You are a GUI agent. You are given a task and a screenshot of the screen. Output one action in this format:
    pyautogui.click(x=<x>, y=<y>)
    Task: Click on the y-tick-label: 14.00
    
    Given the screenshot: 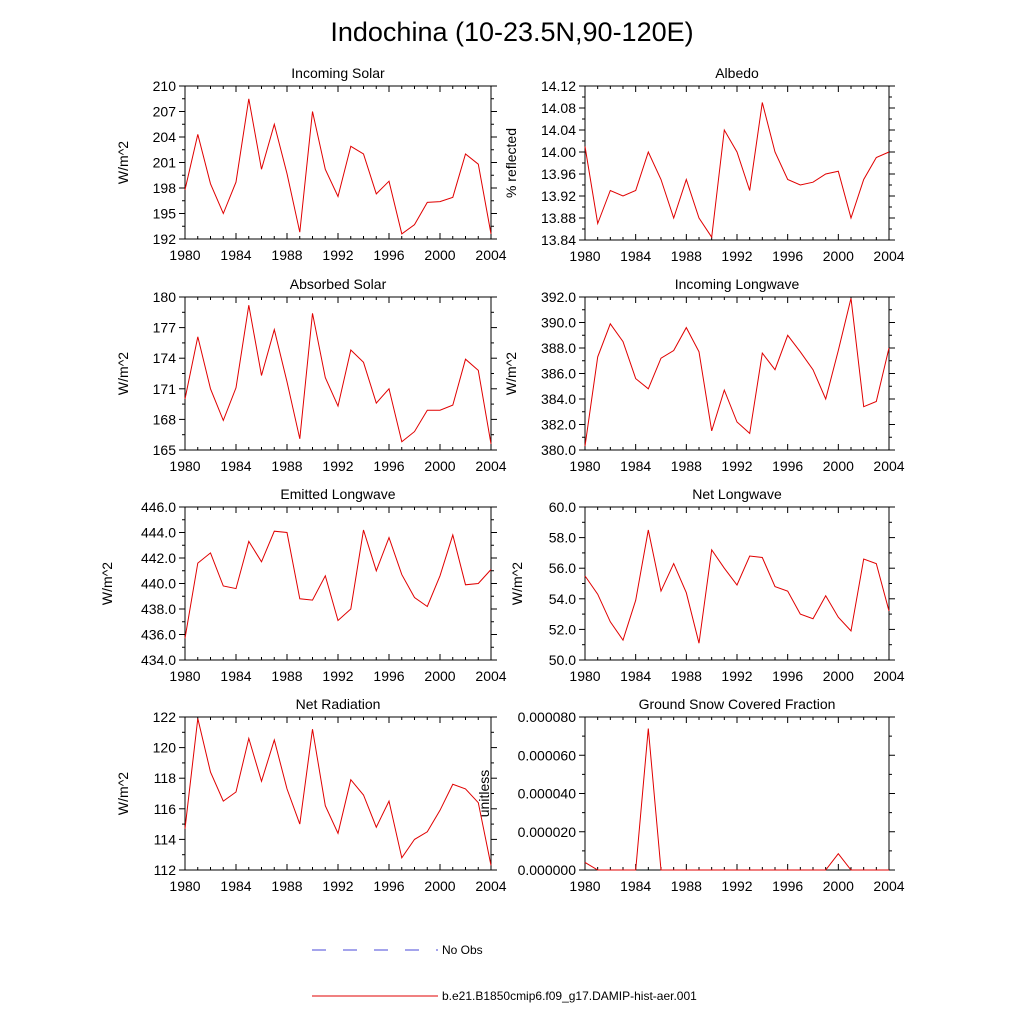 What is the action you would take?
    pyautogui.click(x=558, y=152)
    